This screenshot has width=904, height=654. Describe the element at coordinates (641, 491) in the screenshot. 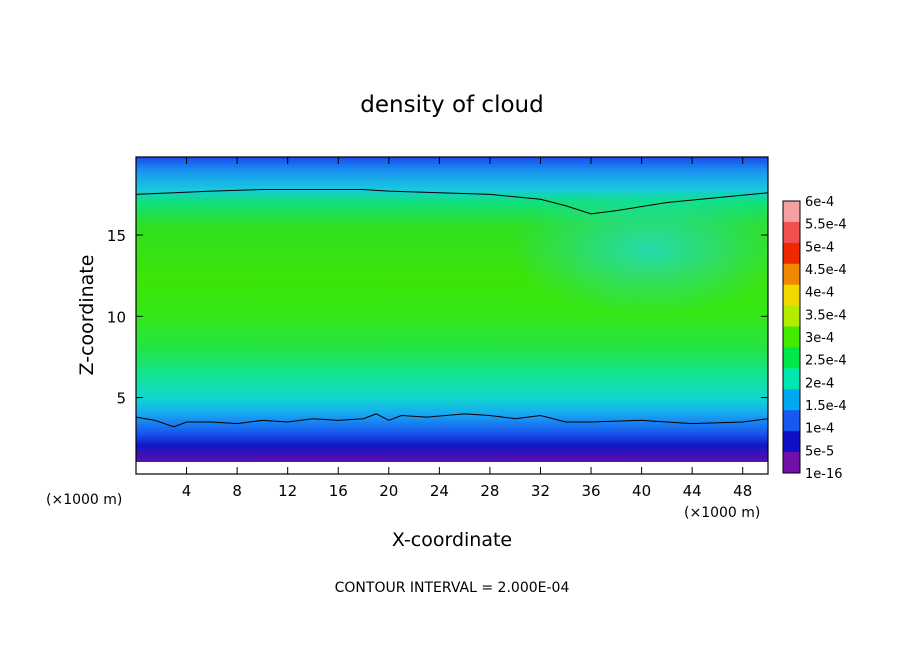

I see `x-tick-label: 40` at that location.